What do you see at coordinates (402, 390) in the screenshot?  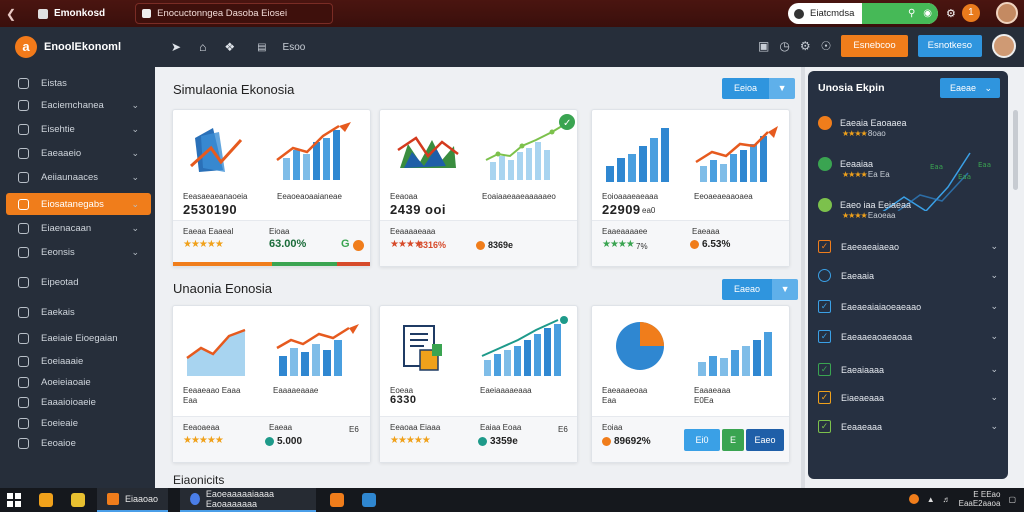 I see `card-5-left-label: Eoeaa` at bounding box center [402, 390].